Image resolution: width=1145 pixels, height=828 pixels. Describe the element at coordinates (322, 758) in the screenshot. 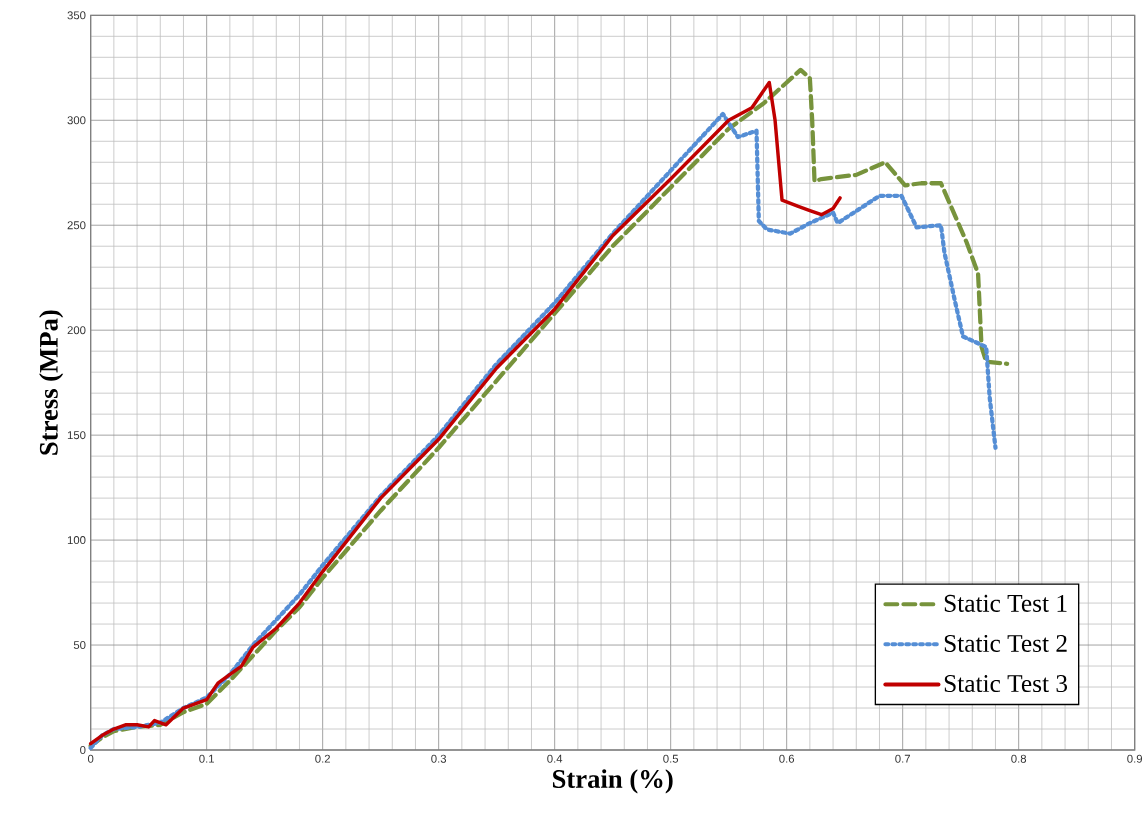

I see `x-tick-label: 0.2` at that location.